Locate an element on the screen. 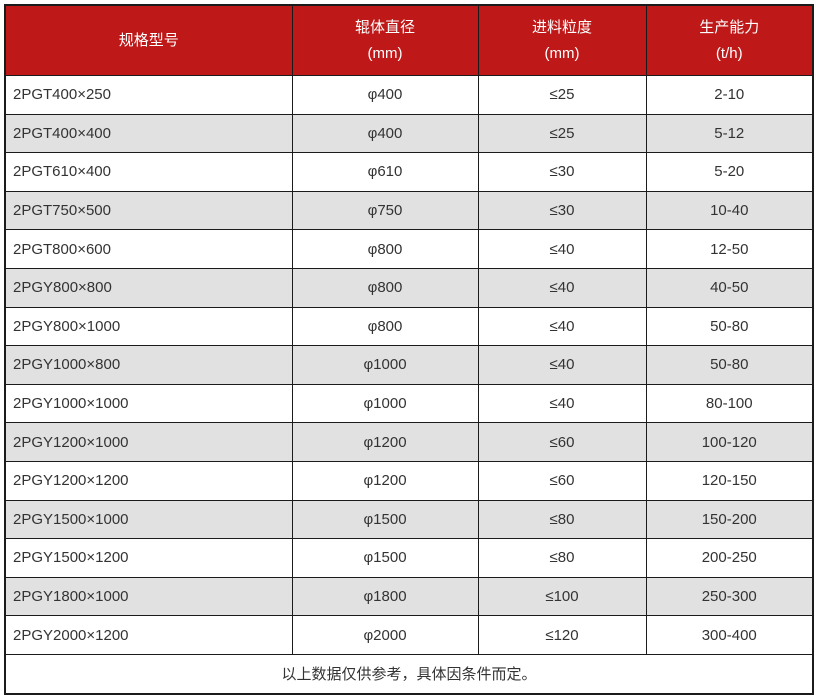 This screenshot has height=695, width=816. table-footer: 以上数据仅供参考，具体因条件而定。 is located at coordinates (409, 674).